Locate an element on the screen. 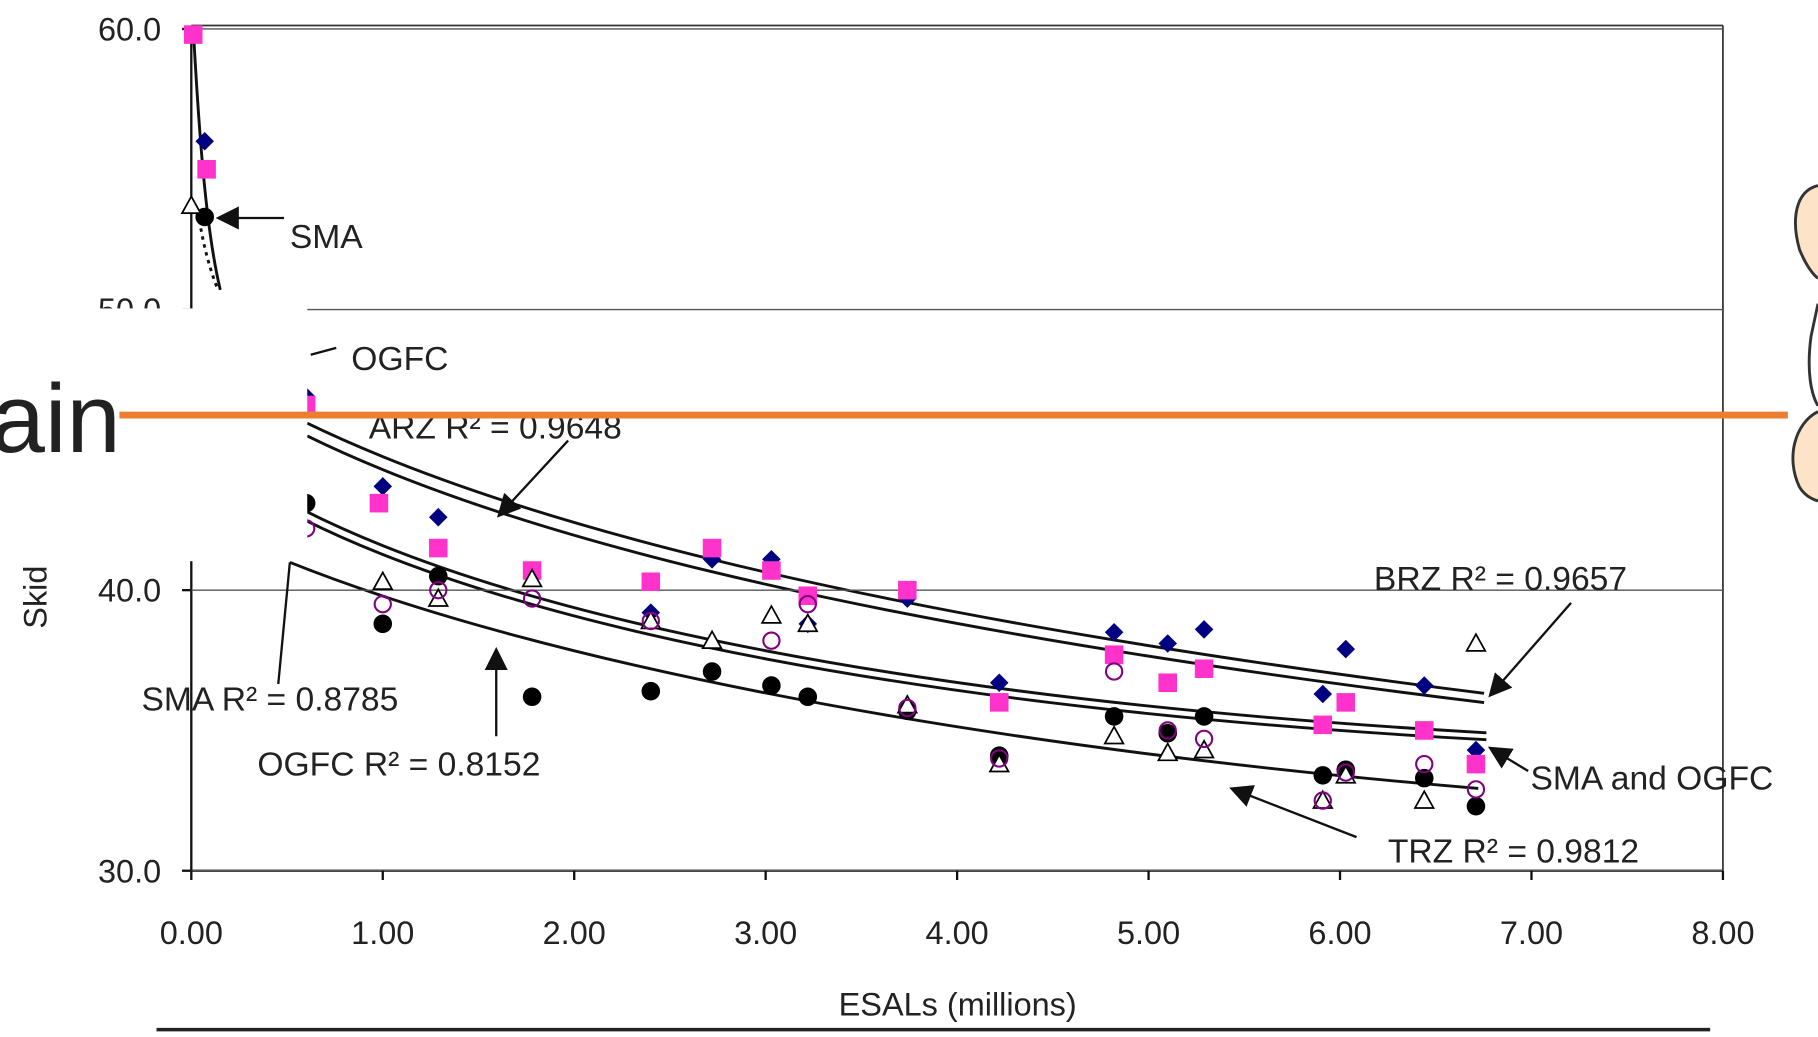 Image resolution: width=1818 pixels, height=1037 pixels. annotation: SMA and OGFC is located at coordinates (1651, 779).